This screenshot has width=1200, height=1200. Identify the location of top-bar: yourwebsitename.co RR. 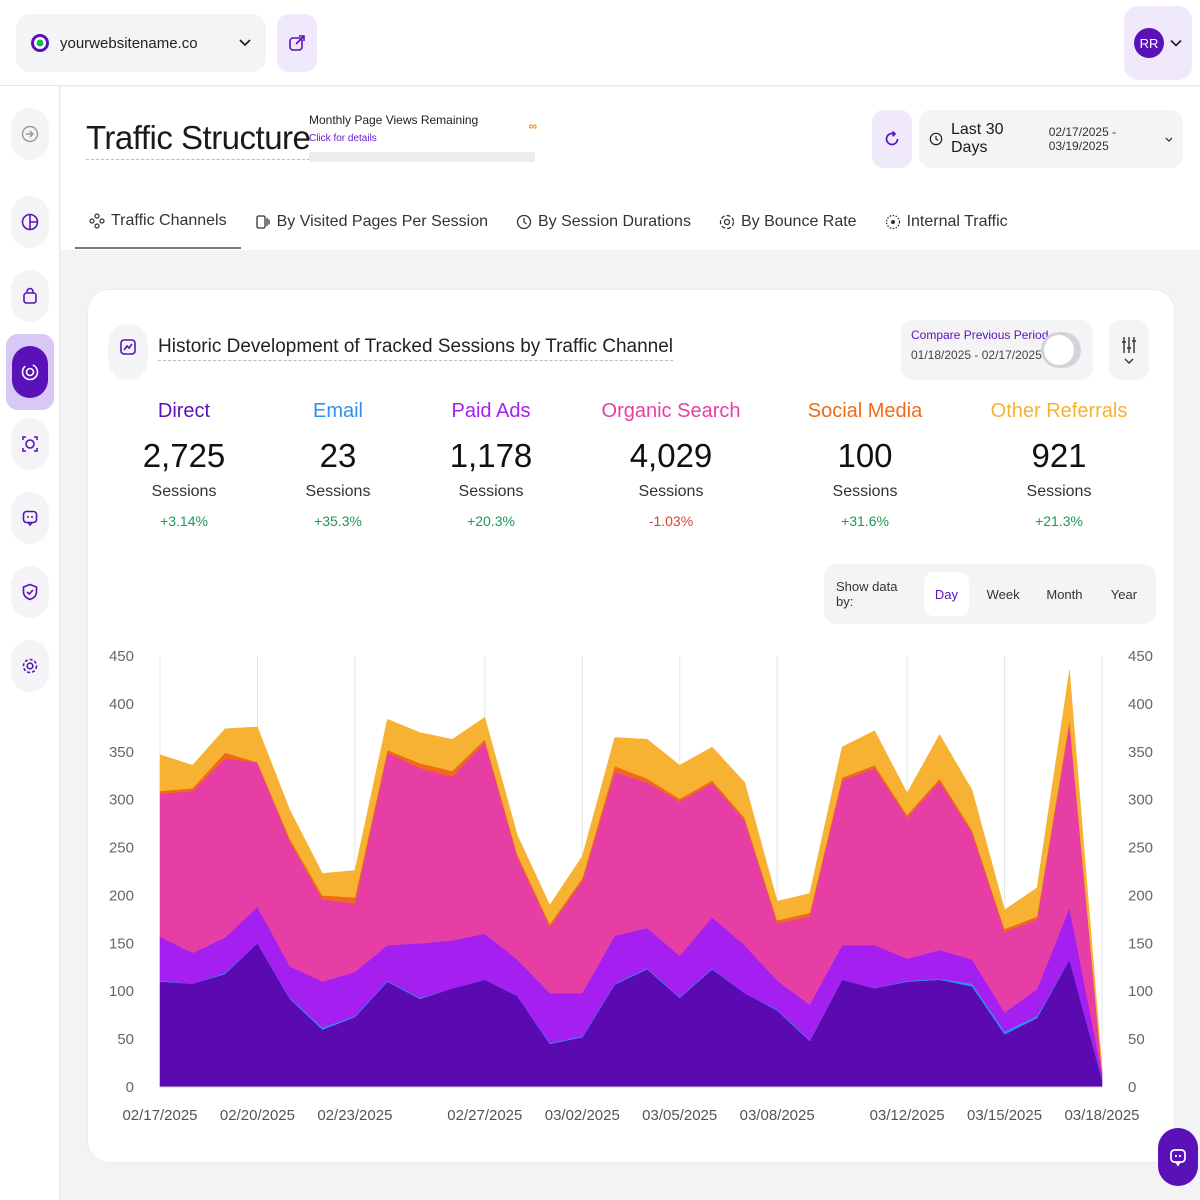
(600, 43).